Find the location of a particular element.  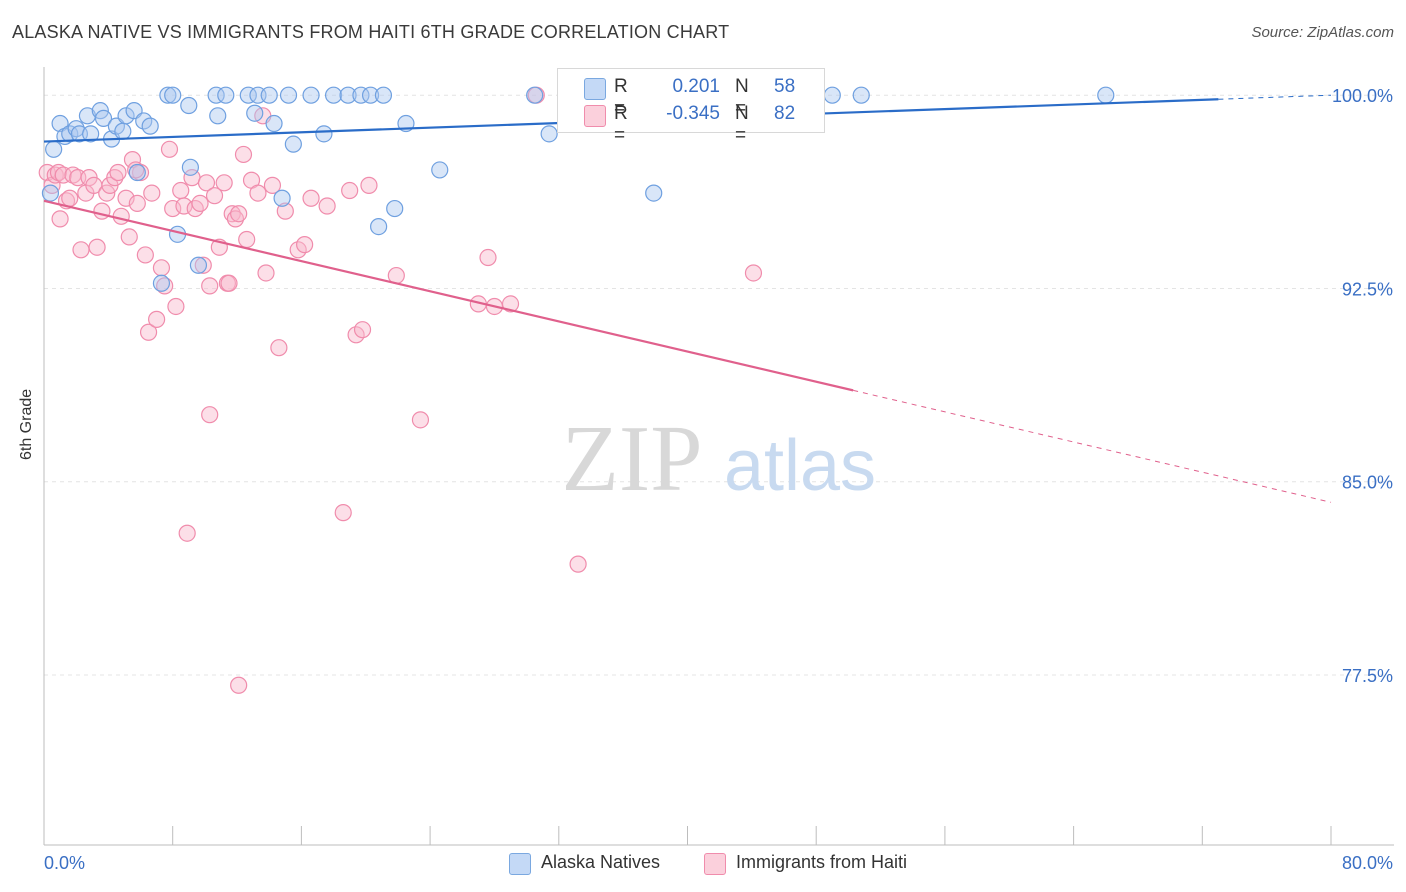

x-tick-label-max: 80.0% is located at coordinates (1367, 863).